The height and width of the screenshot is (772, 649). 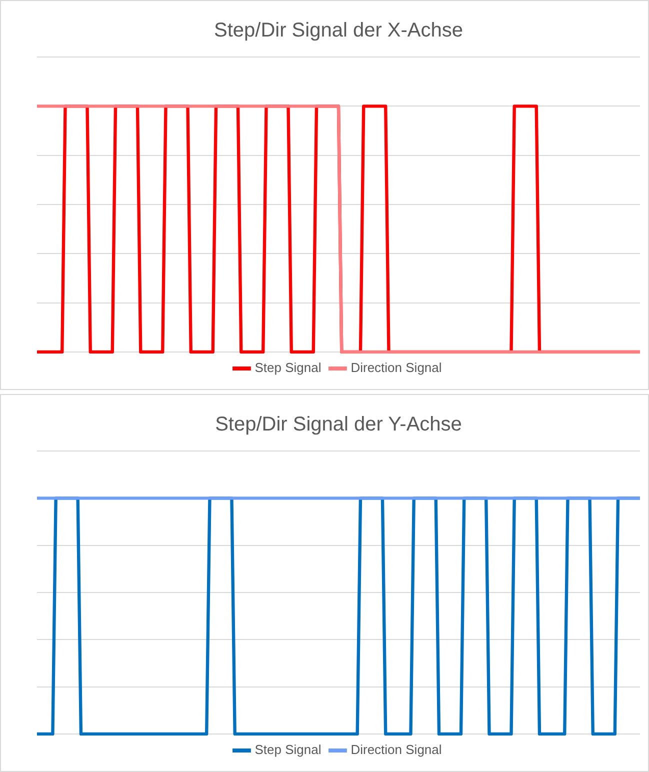 I want to click on chart-title: Step/Dir Signal der Y-Achse, so click(x=338, y=425).